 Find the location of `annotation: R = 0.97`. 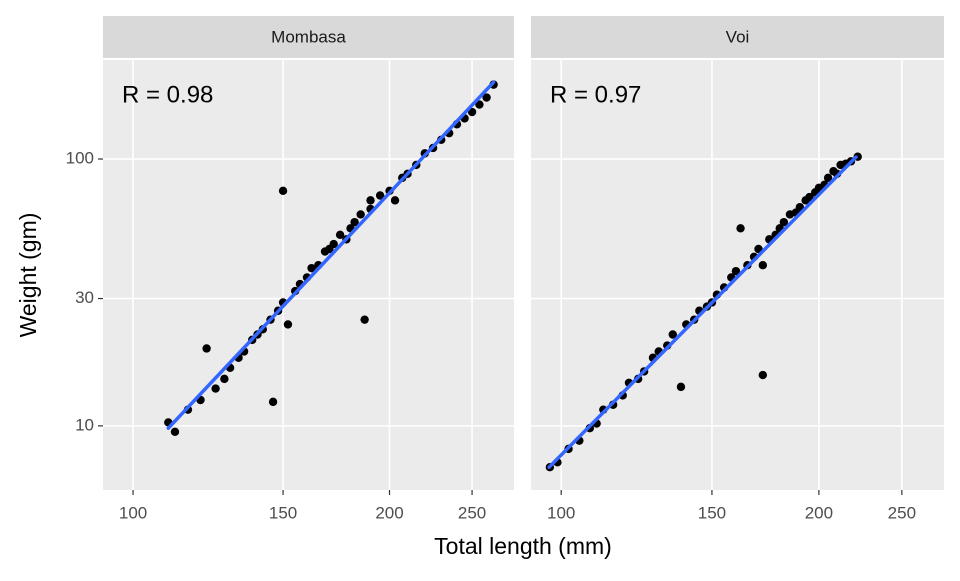

annotation: R = 0.97 is located at coordinates (595, 94).